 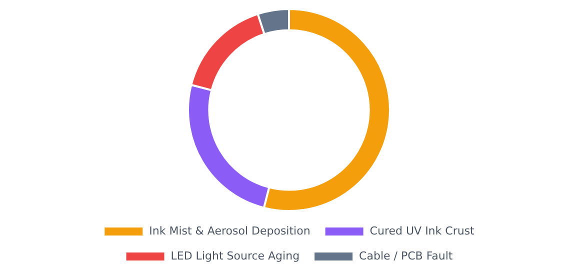 I want to click on legend-label: Cured UV Ink Crust, so click(x=423, y=231).